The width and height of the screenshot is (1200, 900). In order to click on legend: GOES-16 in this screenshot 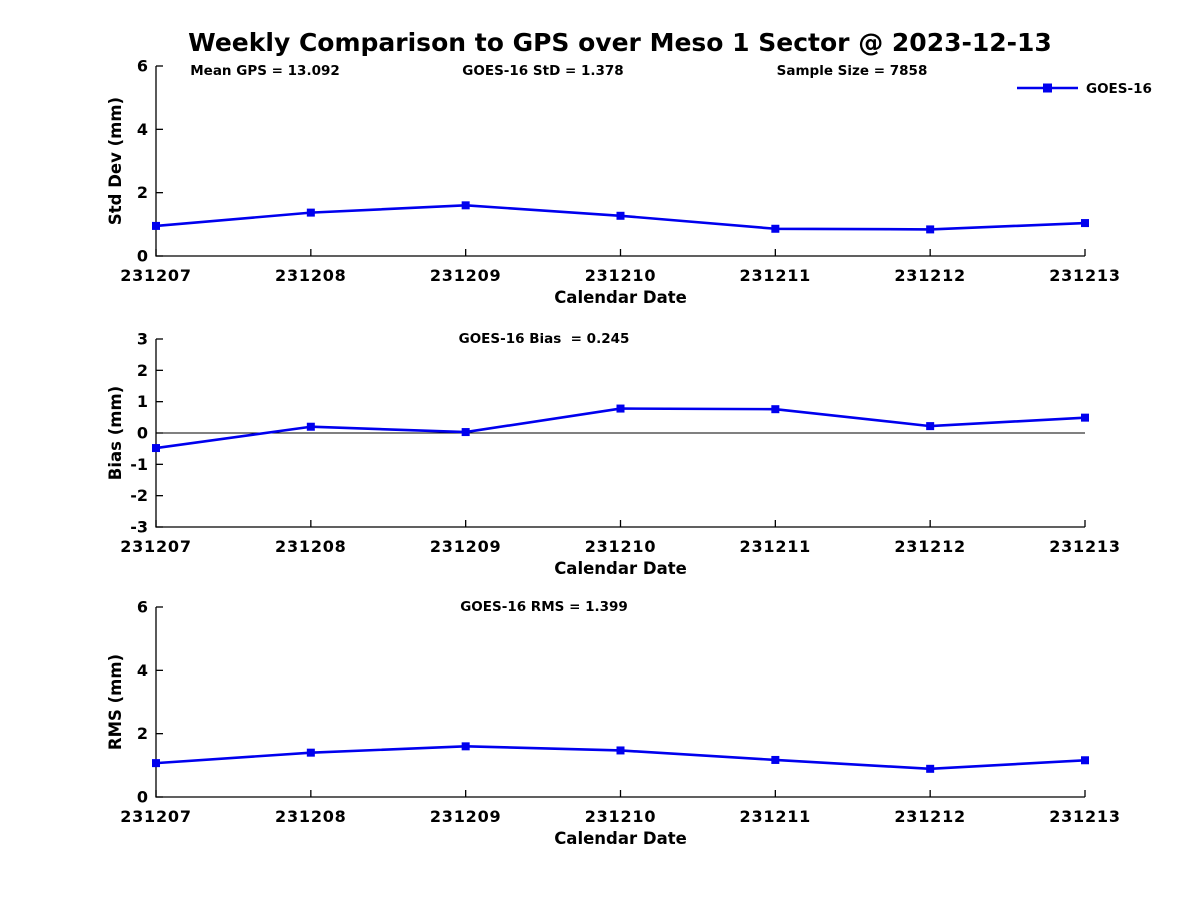, I will do `click(1084, 89)`.